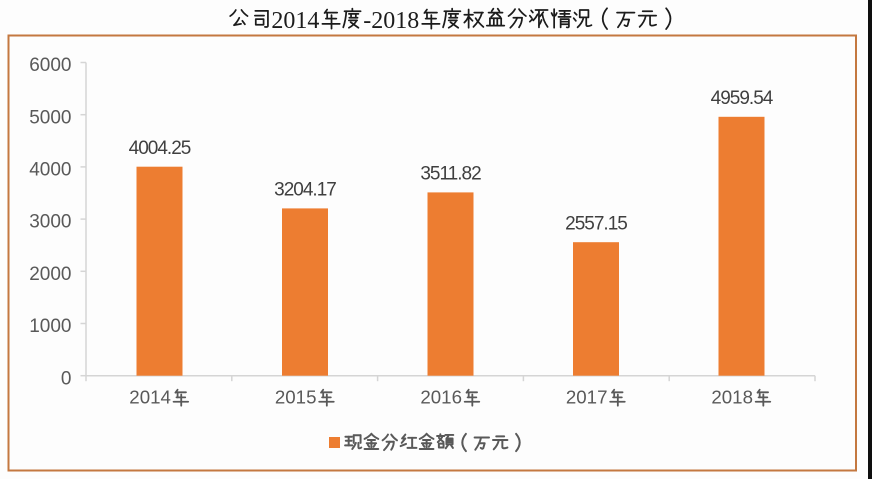 This screenshot has height=479, width=872. I want to click on svg-text: 2557.15, so click(596, 223).